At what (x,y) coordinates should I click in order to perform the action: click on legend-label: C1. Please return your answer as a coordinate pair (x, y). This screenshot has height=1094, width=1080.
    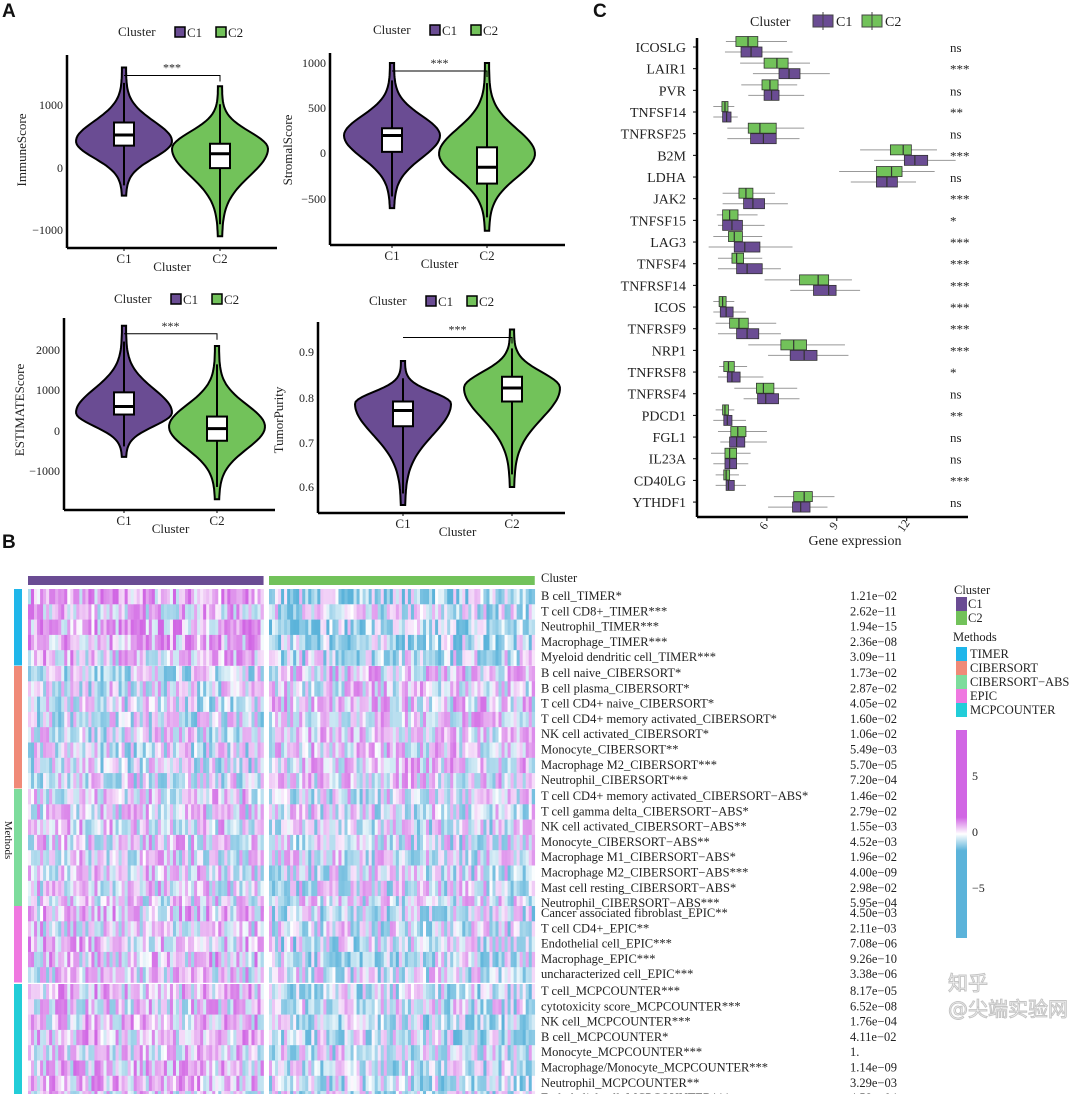
    Looking at the image, I should click on (449, 30).